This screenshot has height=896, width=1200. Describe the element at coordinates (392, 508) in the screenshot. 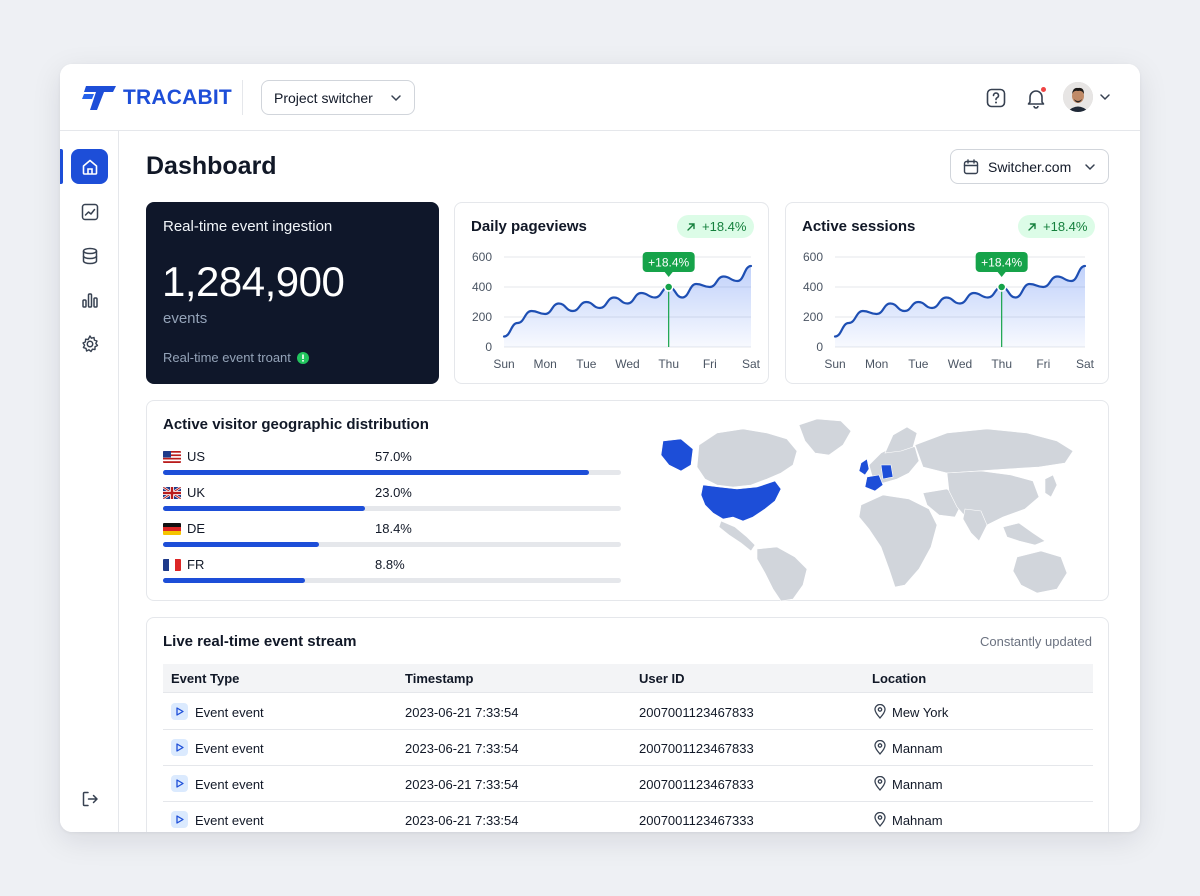

I see `geo-bar-track` at that location.